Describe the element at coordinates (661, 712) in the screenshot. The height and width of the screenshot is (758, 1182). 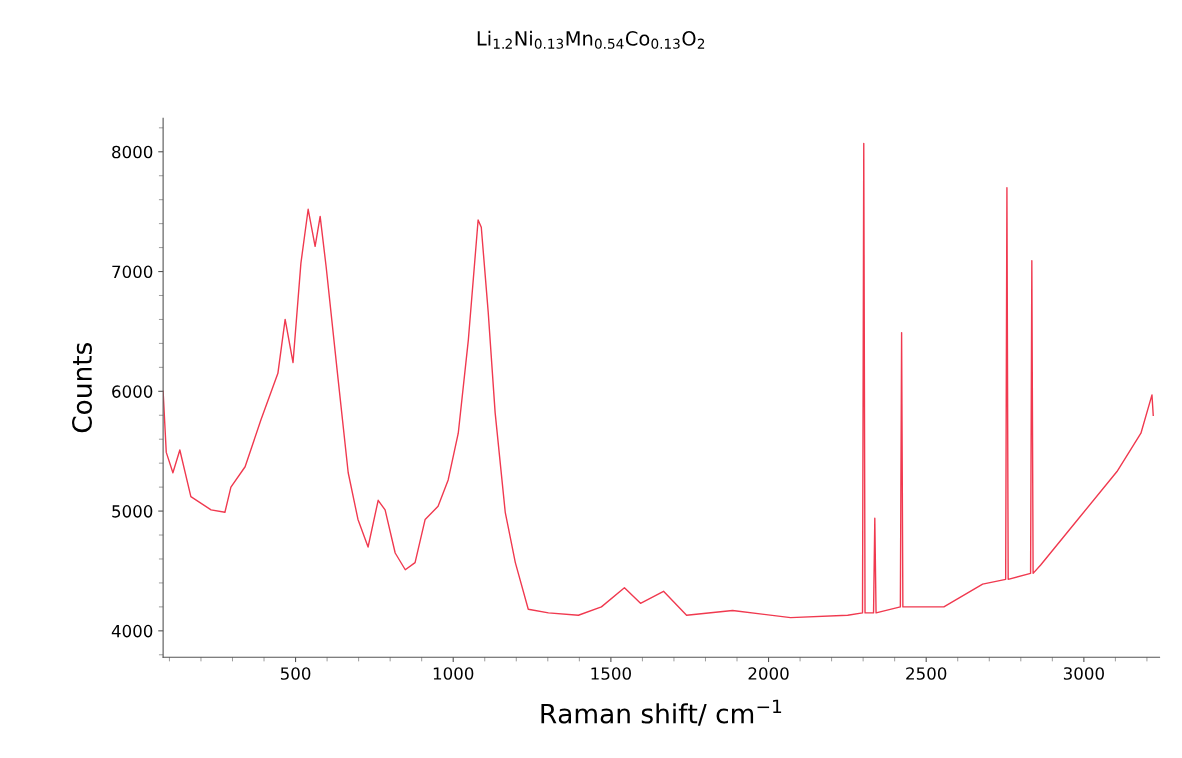
I see `x-axis-title: Raman shift/ cm$^{−1}$` at that location.